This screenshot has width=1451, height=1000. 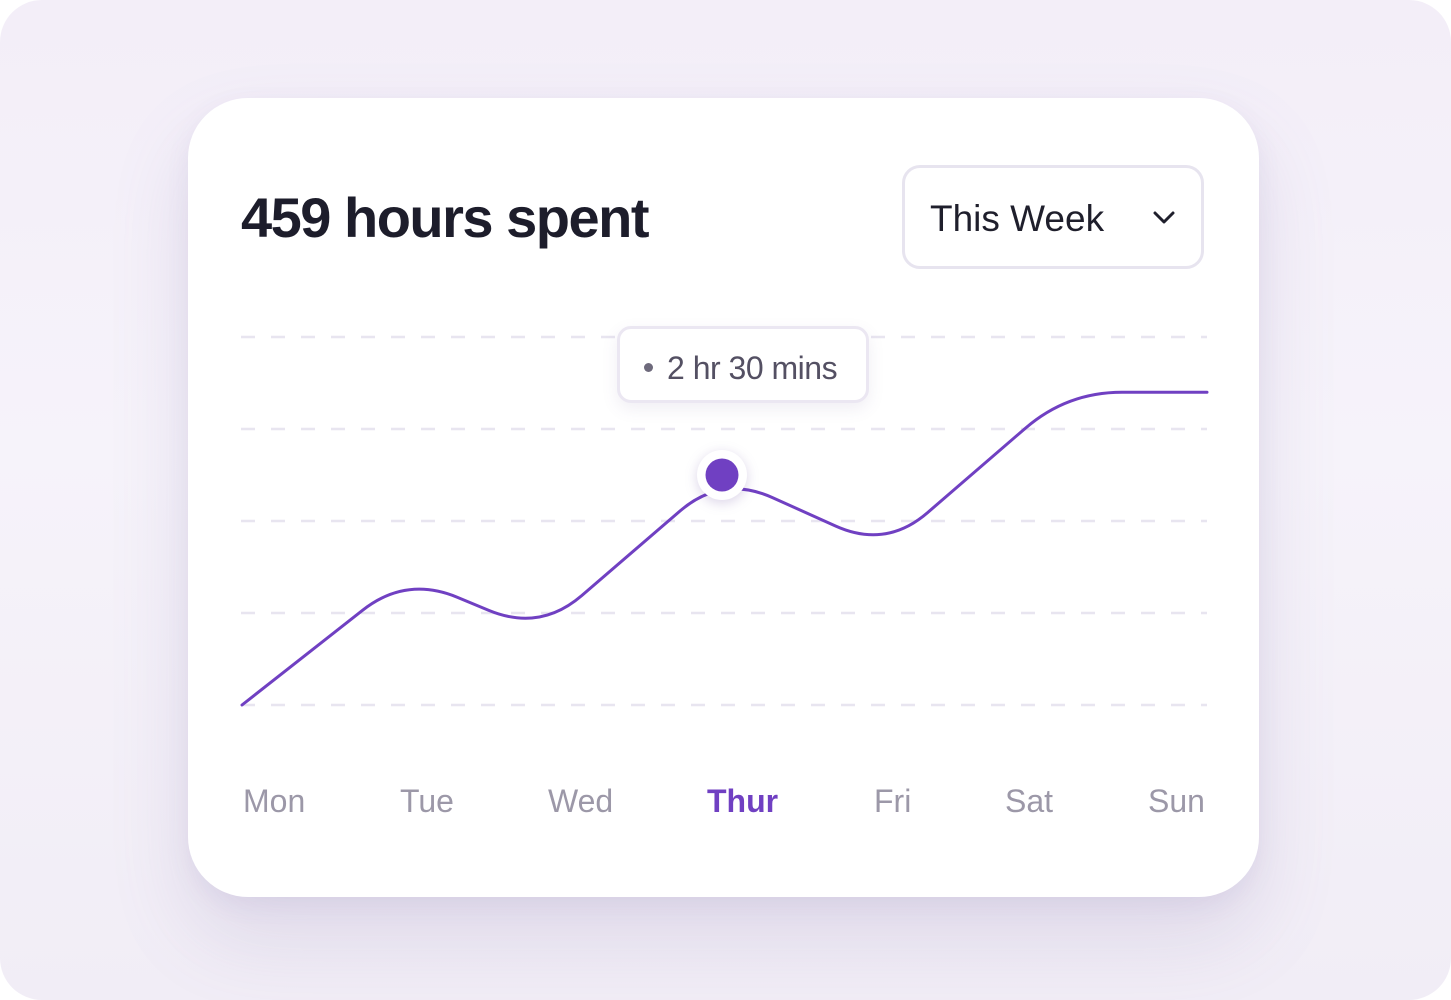 What do you see at coordinates (1017, 218) in the screenshot?
I see `period-dropdown-value: This Week` at bounding box center [1017, 218].